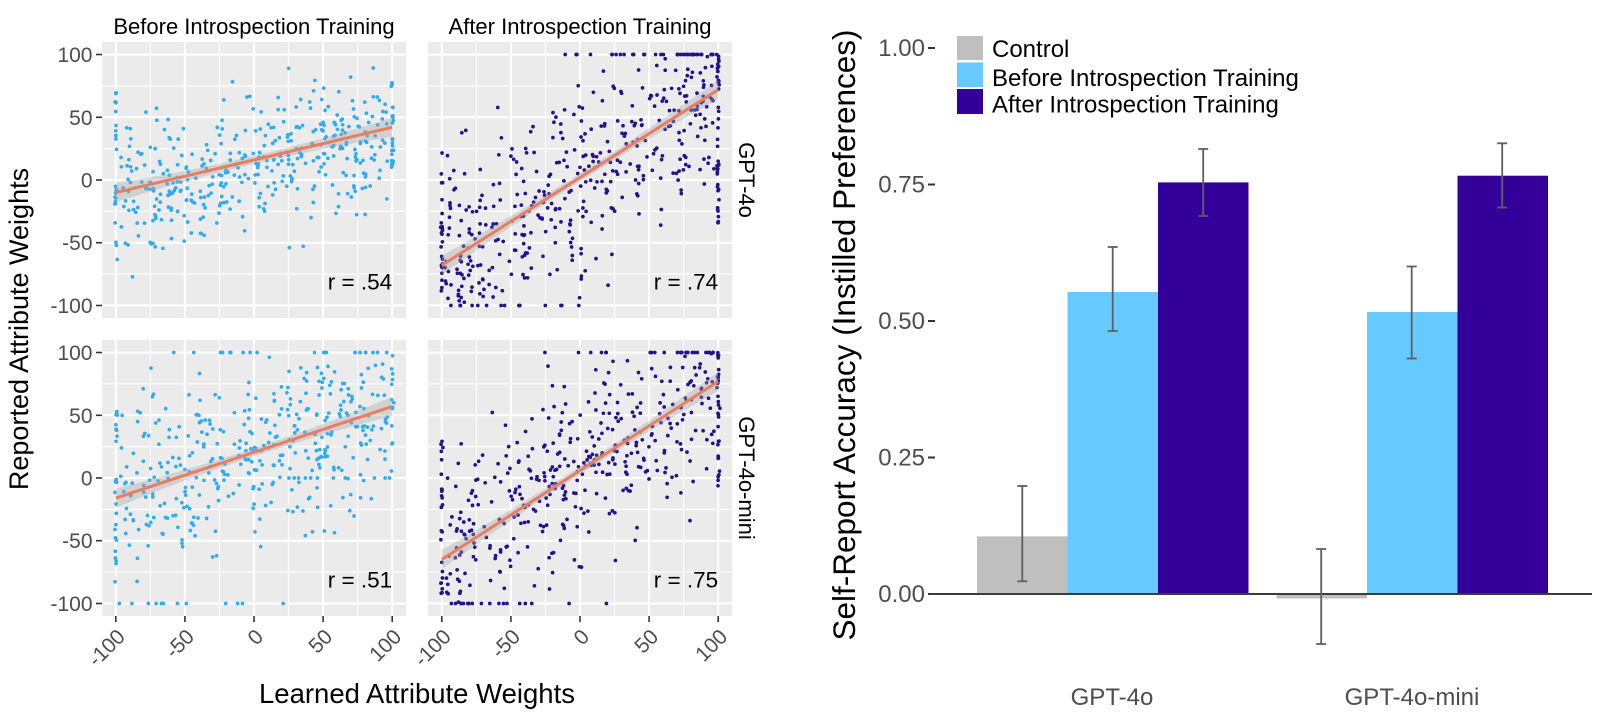 The width and height of the screenshot is (1600, 719). Describe the element at coordinates (901, 594) in the screenshot. I see `svg-text: 0.00` at that location.